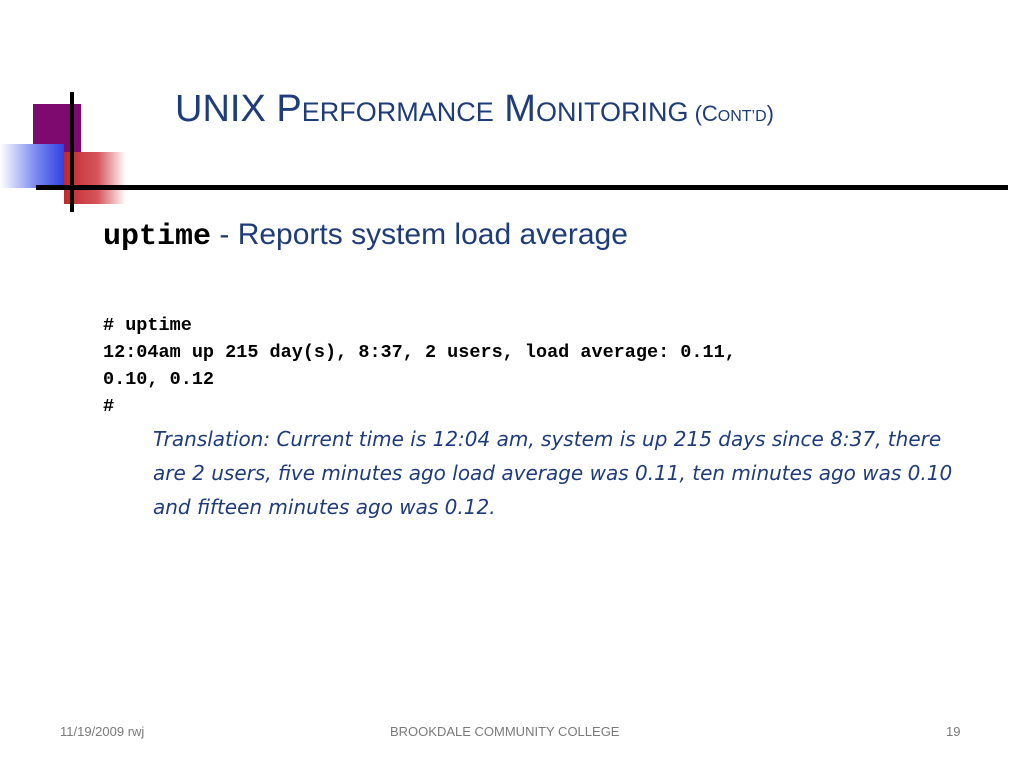 The height and width of the screenshot is (768, 1024). I want to click on decor-vertical-rule, so click(72, 152).